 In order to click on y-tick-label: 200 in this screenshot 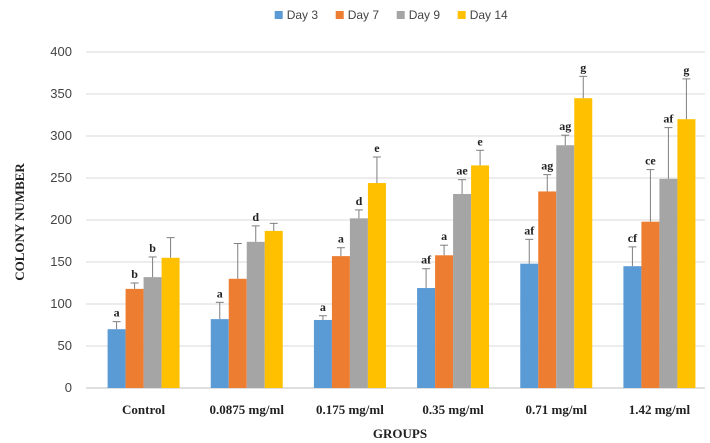, I will do `click(61, 219)`.